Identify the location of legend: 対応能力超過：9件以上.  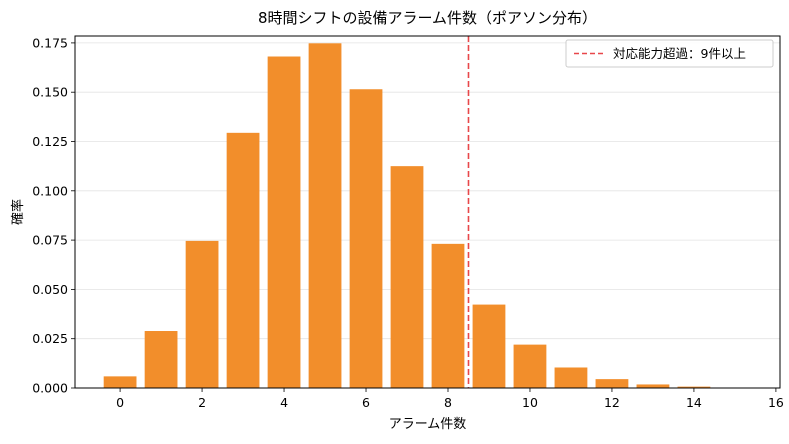
(669, 53).